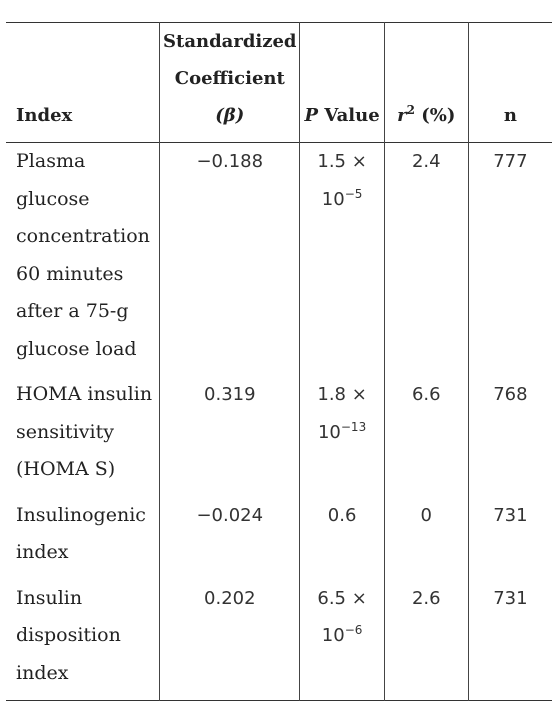  I want to click on row-coefficient: 0.319, so click(229, 436).